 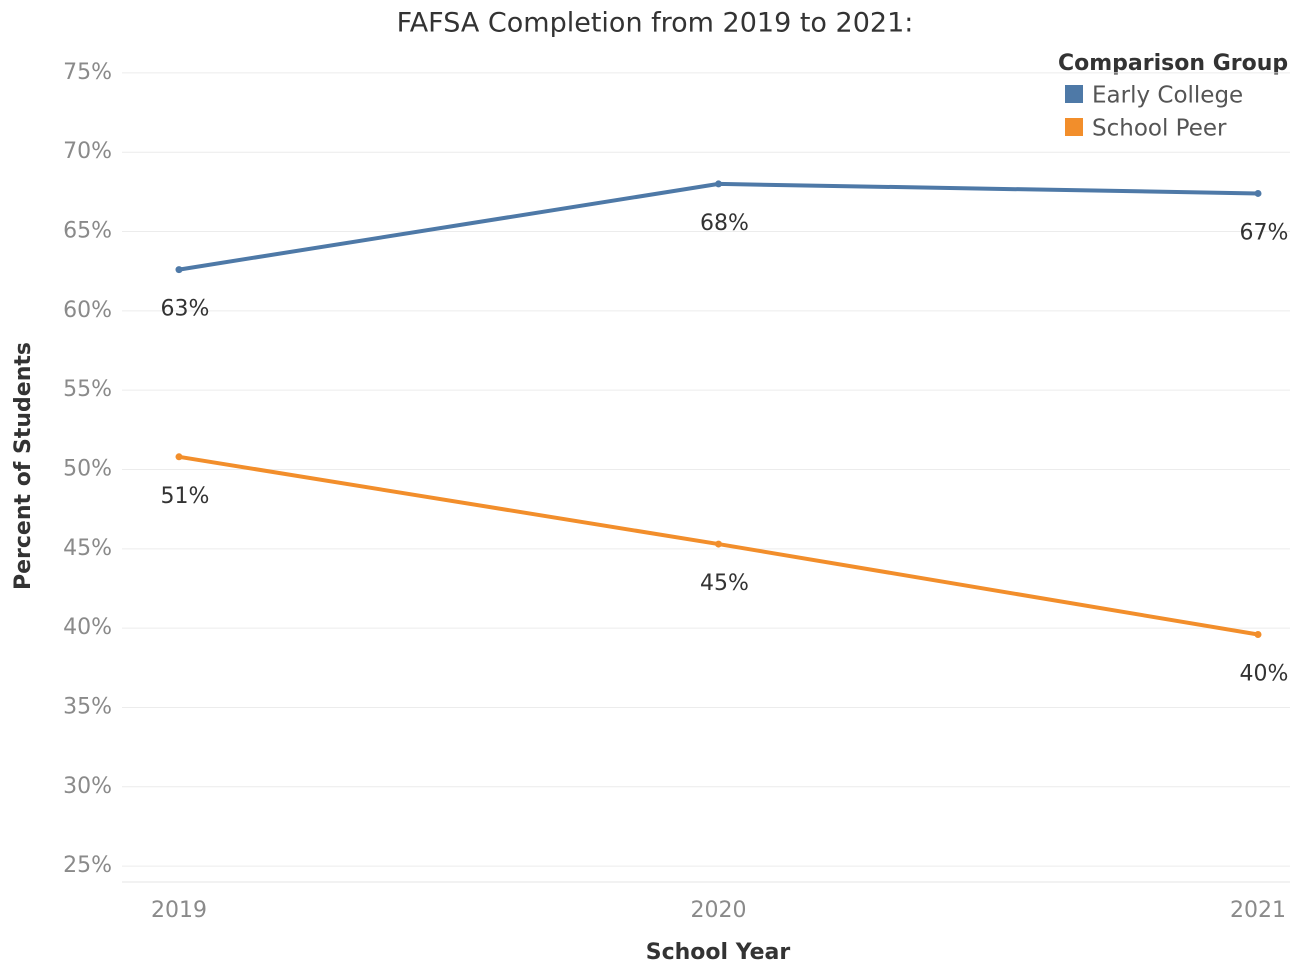 I want to click on data-label: 40%, so click(x=1264, y=674).